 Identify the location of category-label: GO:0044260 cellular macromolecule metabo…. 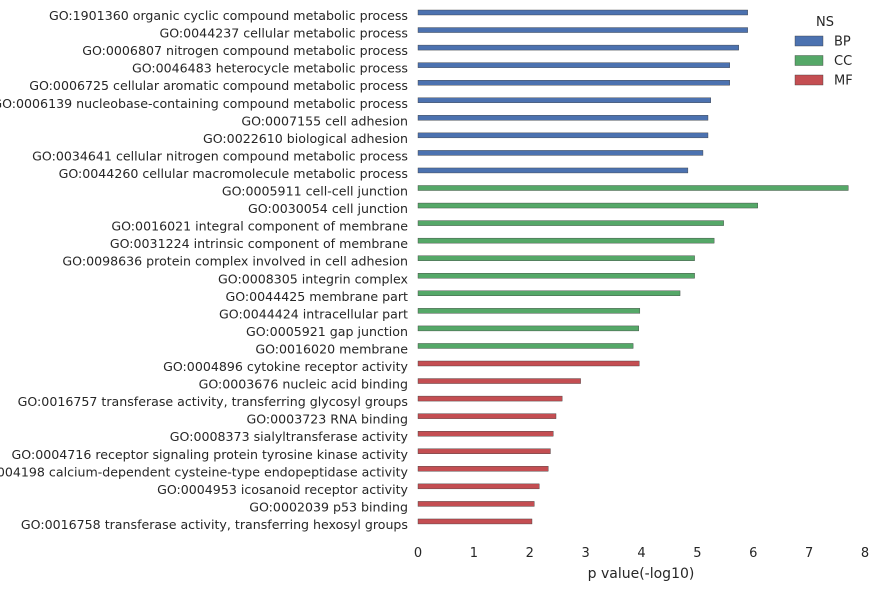
(233, 173).